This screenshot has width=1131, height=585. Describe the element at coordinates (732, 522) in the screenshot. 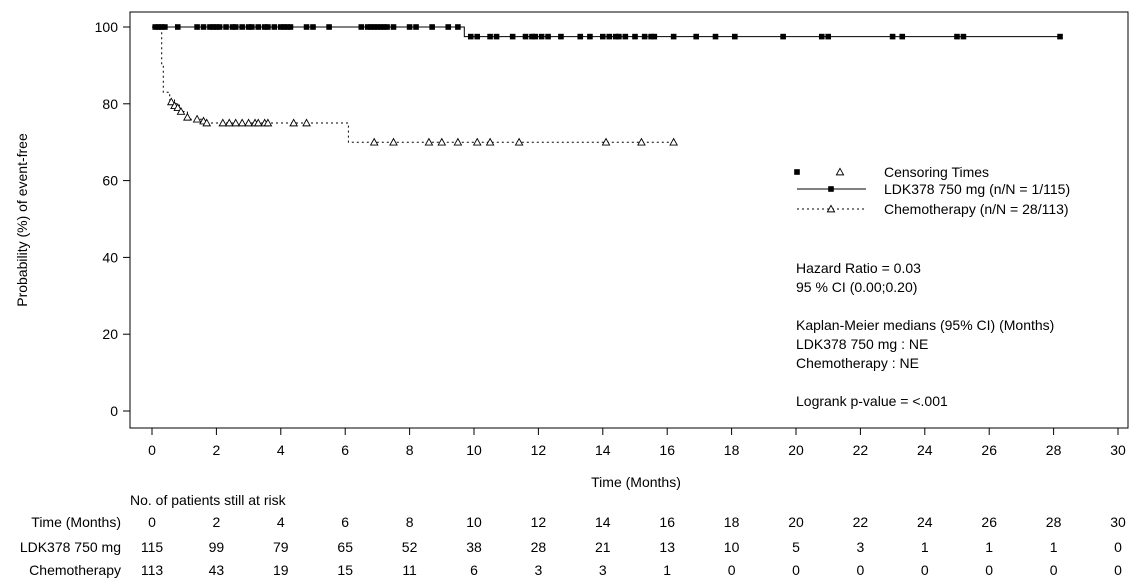

I see `risk-table-time: 18` at that location.